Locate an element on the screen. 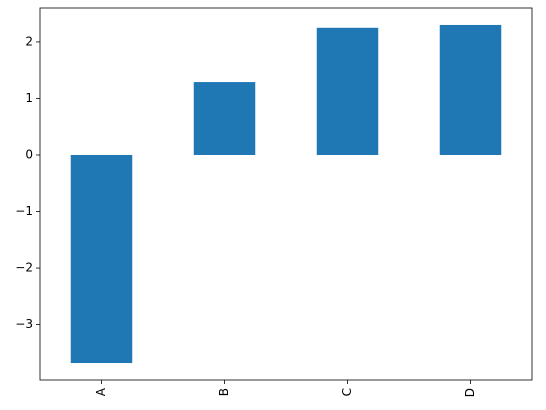 The image size is (546, 410). y-tick-label: 0 is located at coordinates (29, 154).